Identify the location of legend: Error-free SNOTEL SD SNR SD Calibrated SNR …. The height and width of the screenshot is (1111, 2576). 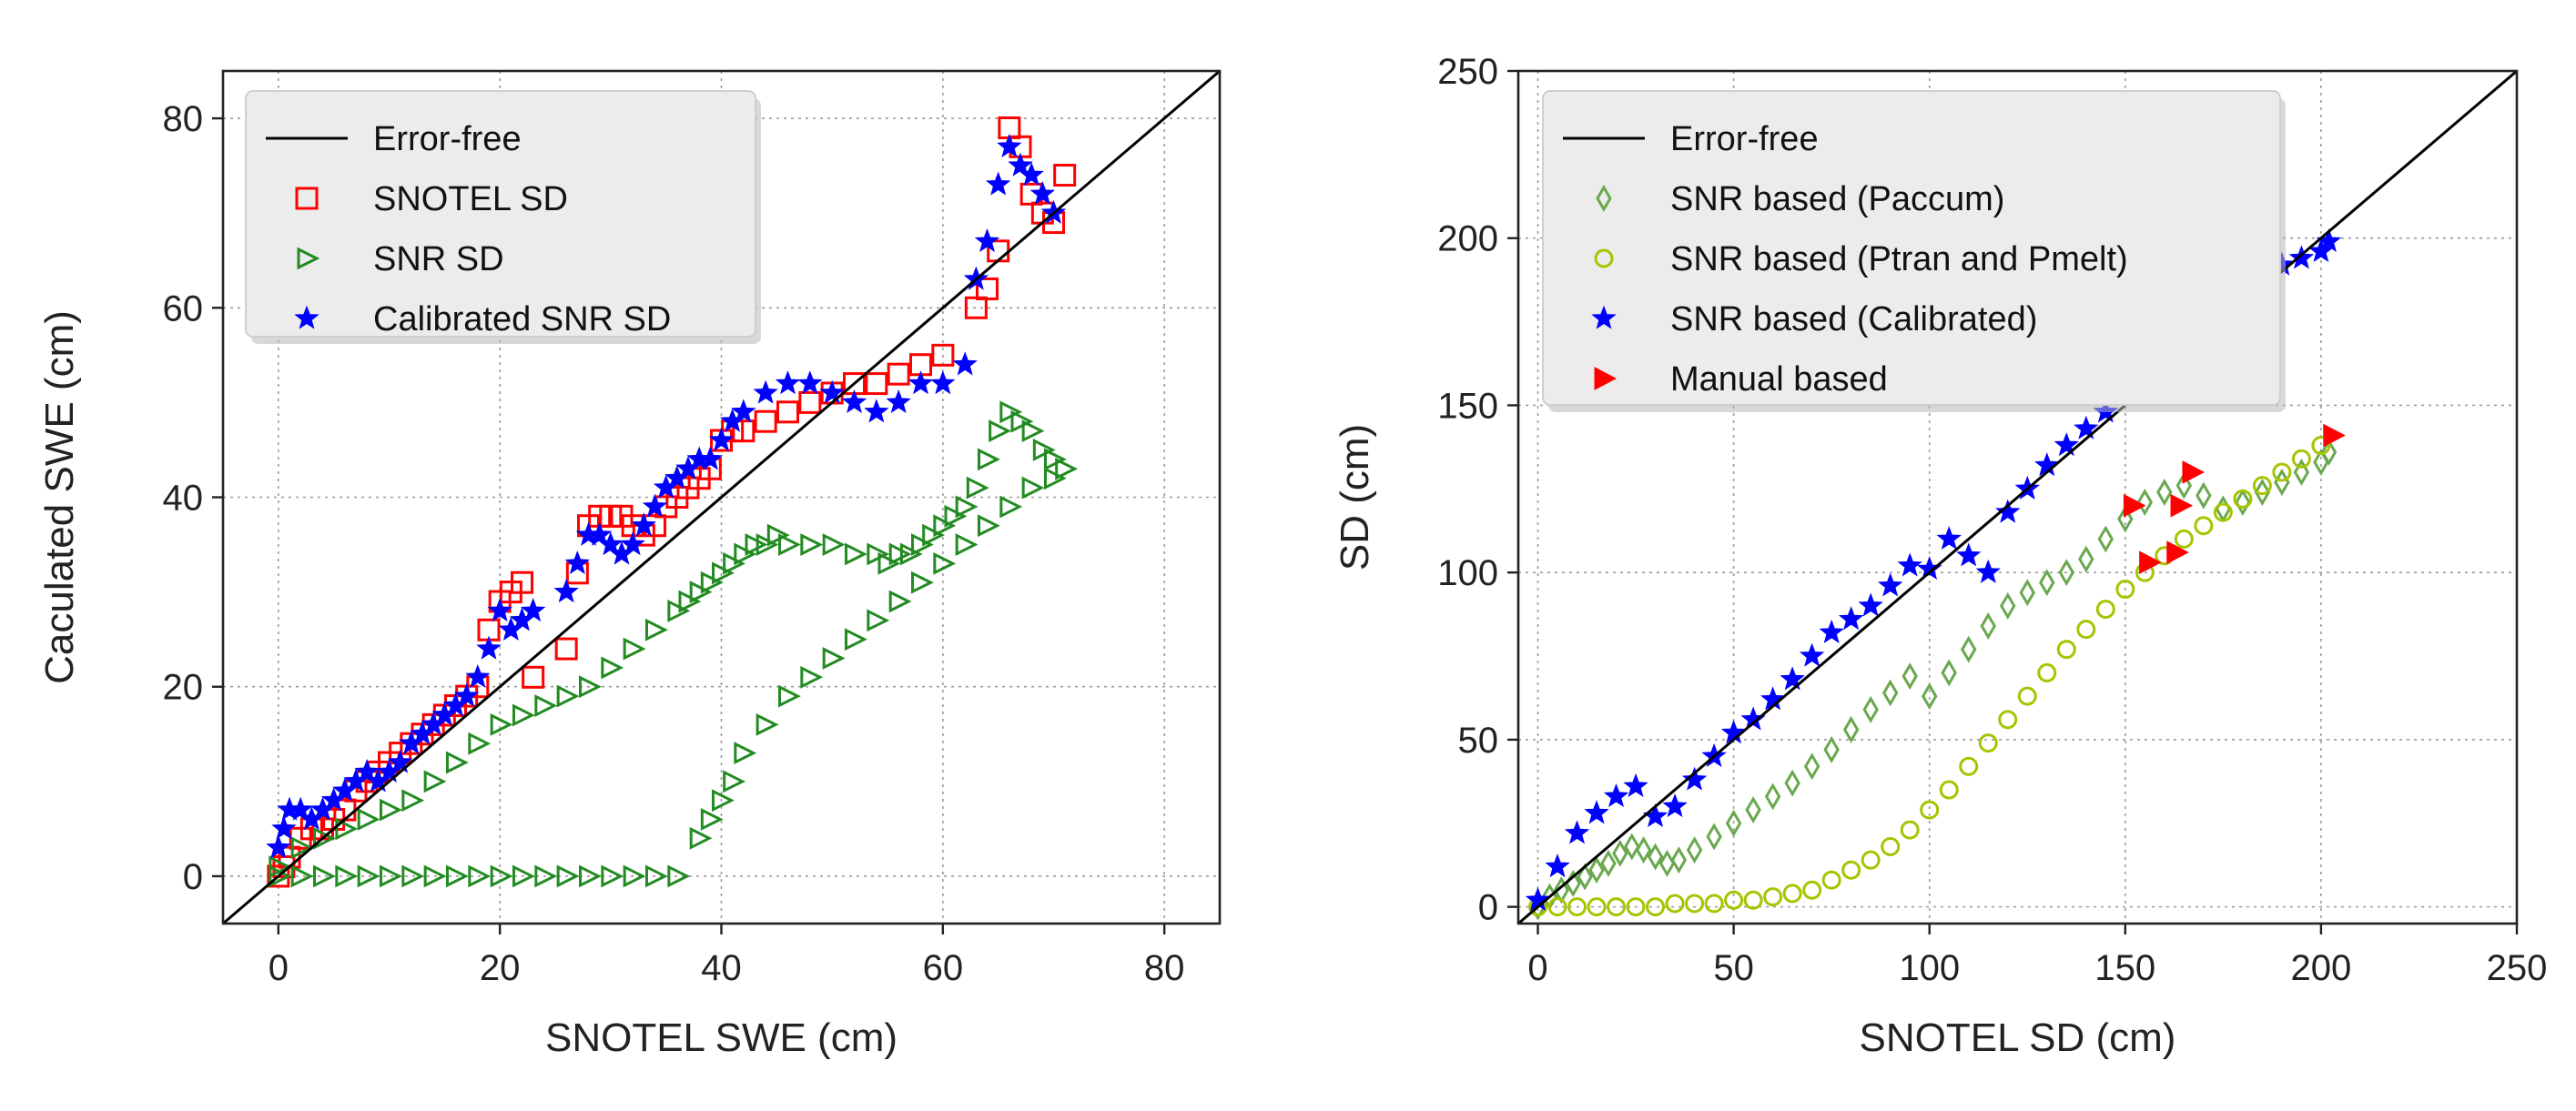
(503, 217).